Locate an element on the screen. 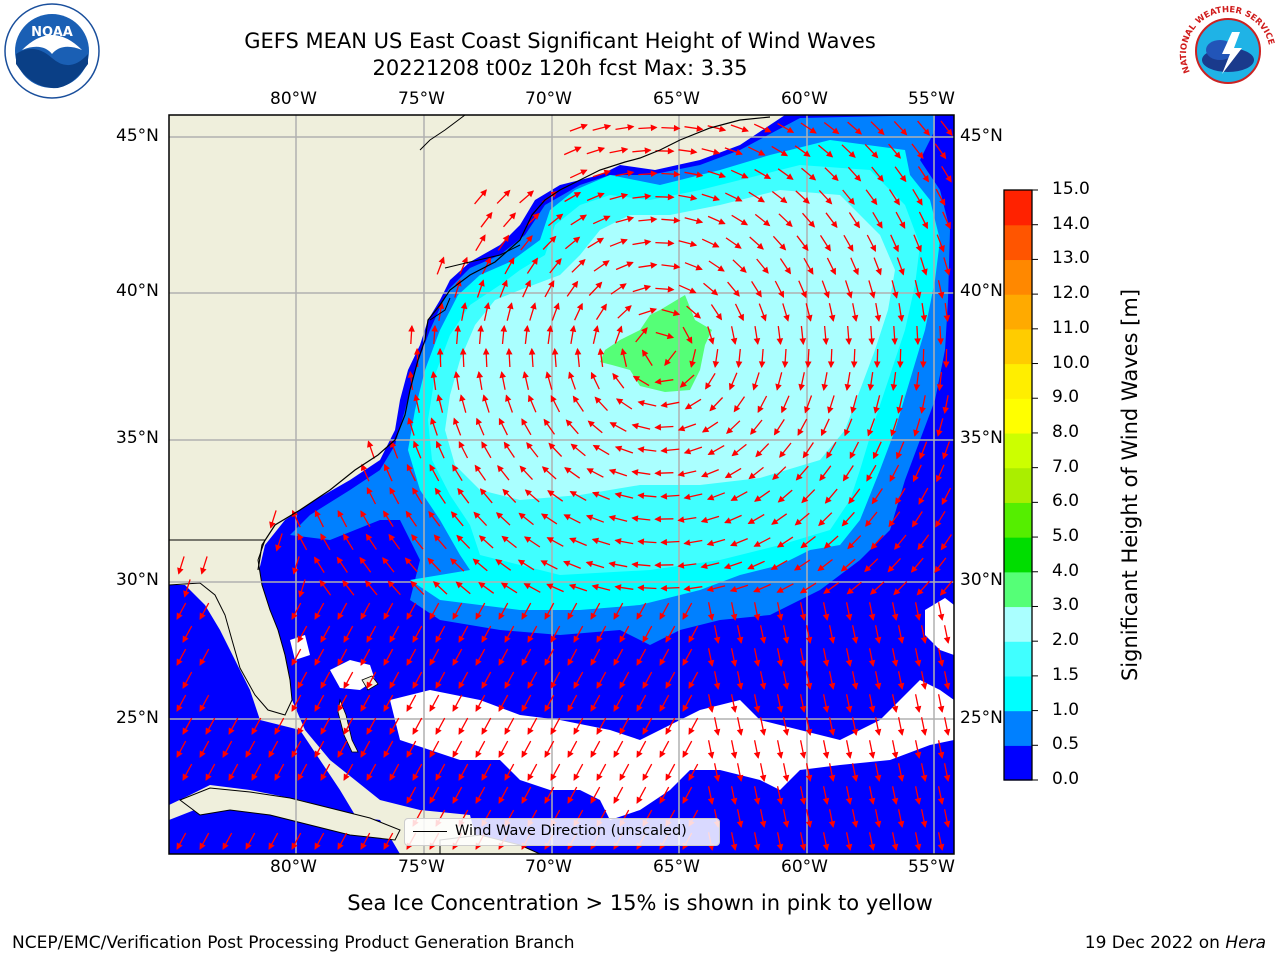  lat-label-right: 45°N is located at coordinates (981, 136).